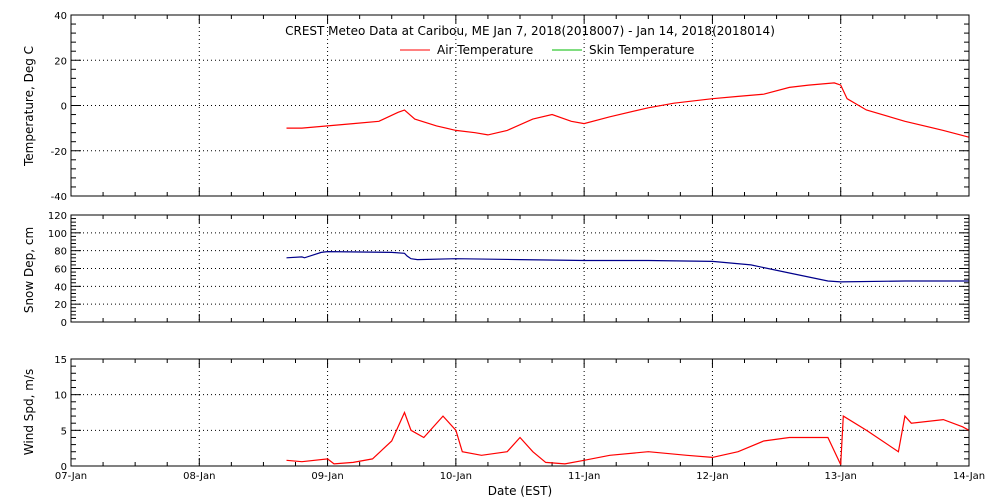  What do you see at coordinates (327, 476) in the screenshot?
I see `x-tick-label: 09-Jan` at bounding box center [327, 476].